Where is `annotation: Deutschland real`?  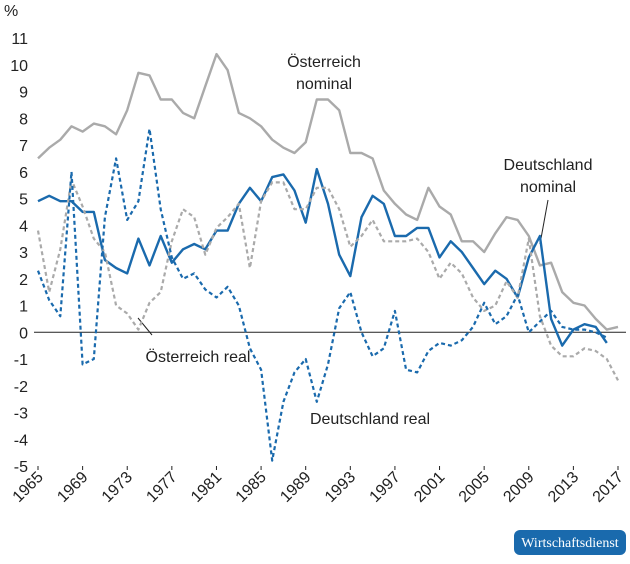 annotation: Deutschland real is located at coordinates (370, 419).